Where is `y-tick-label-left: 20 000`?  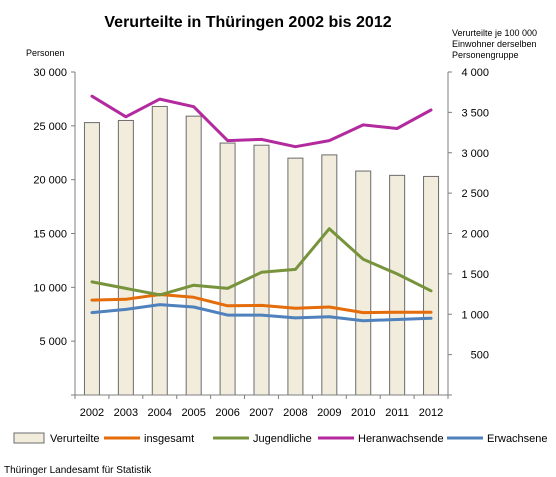 y-tick-label-left: 20 000 is located at coordinates (50, 181).